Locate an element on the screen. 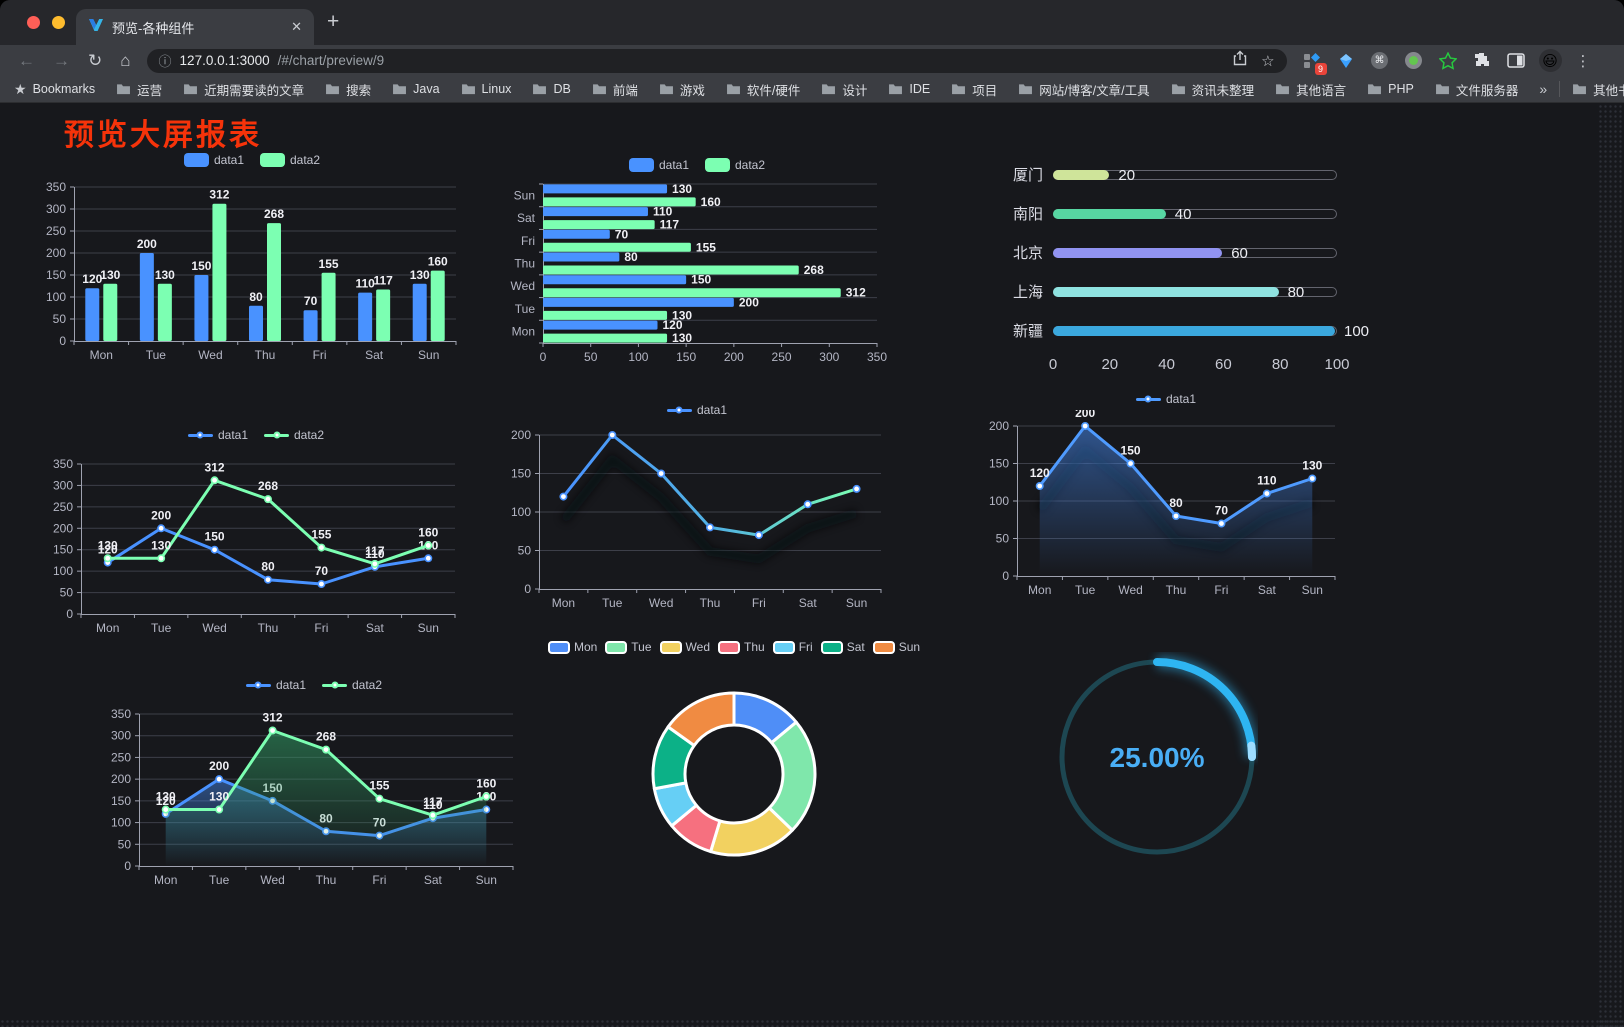 Image resolution: width=1624 pixels, height=1027 pixels. legend-item-Sat: Sat is located at coordinates (842, 647).